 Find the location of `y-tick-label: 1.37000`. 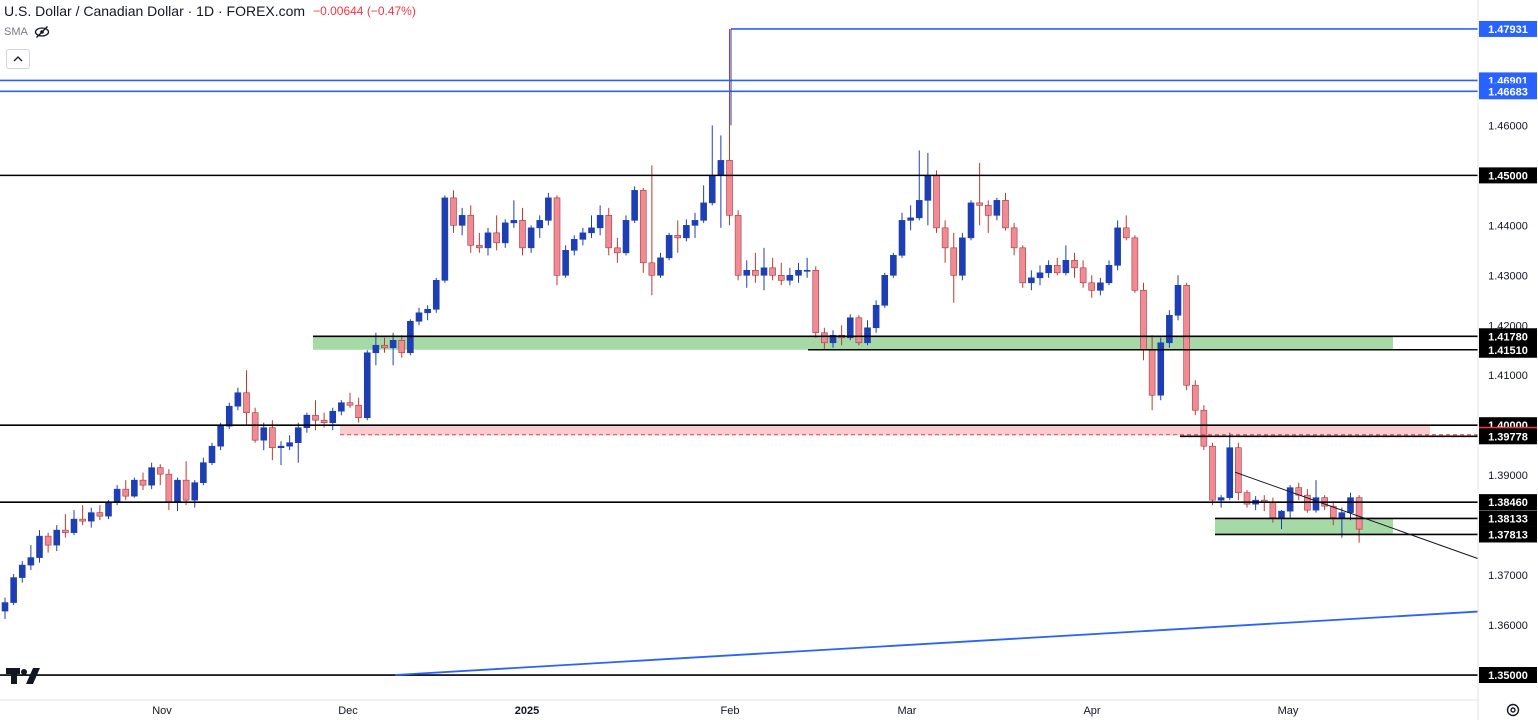

y-tick-label: 1.37000 is located at coordinates (1508, 576).